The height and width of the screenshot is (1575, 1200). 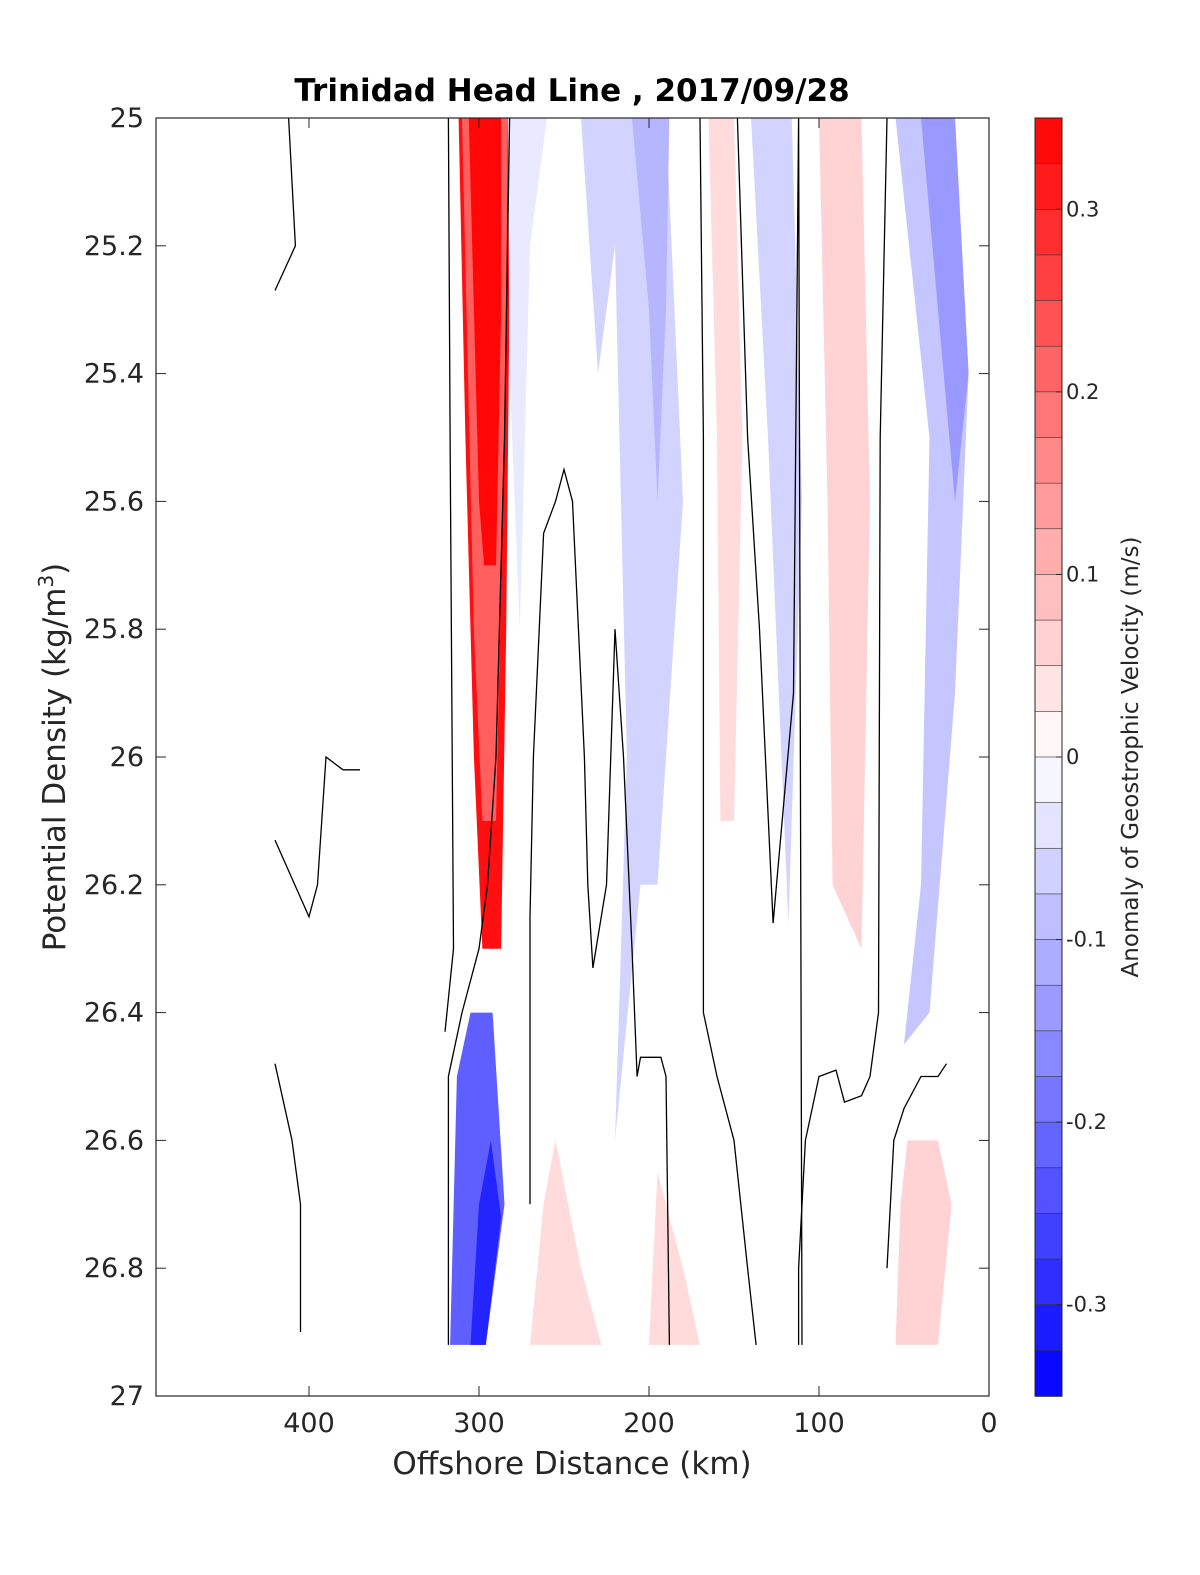 What do you see at coordinates (615, 1242) in the screenshot?
I see `field-lower-positive-patches` at bounding box center [615, 1242].